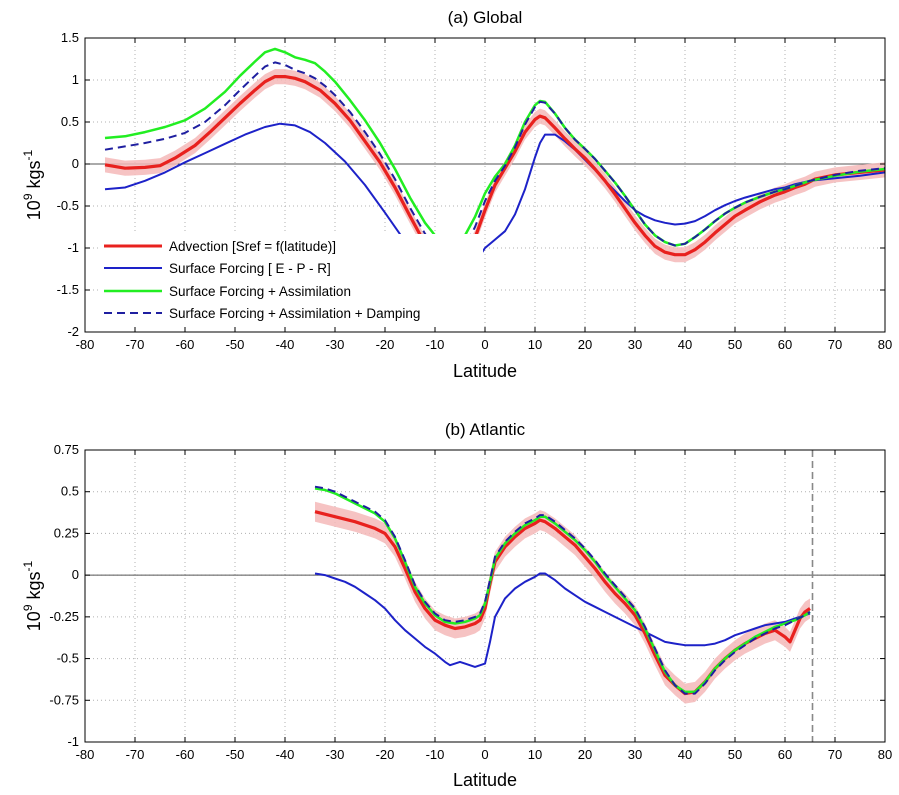  Describe the element at coordinates (562, 620) in the screenshot. I see `series-line-surface` at that location.